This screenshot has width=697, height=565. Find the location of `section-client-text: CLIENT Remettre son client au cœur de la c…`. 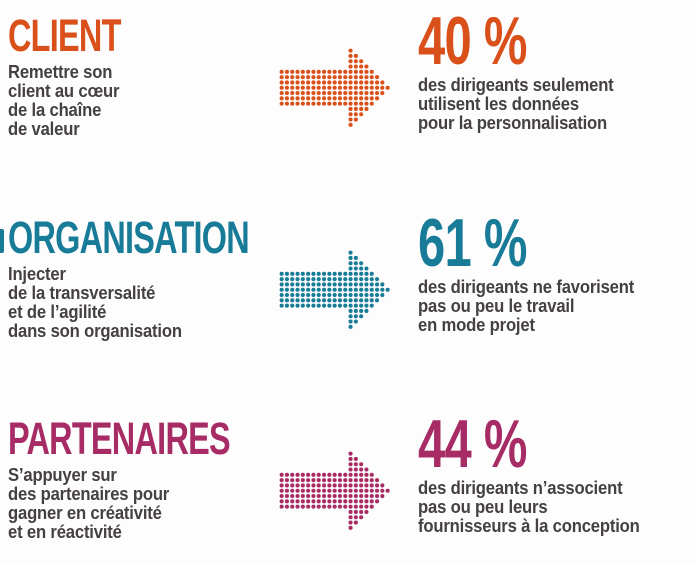

section-client-text: CLIENT Remettre son client au cœur de la c… is located at coordinates (143, 75).